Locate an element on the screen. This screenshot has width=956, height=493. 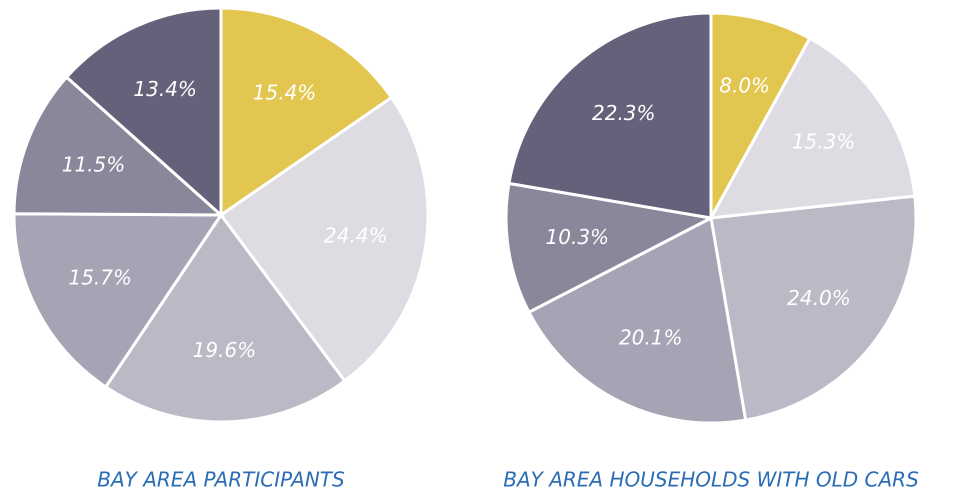
slice-label: 20.1% is located at coordinates (651, 338).